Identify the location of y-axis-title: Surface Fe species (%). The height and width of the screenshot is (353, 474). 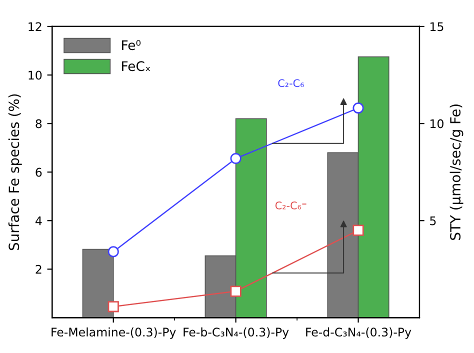
(15, 172).